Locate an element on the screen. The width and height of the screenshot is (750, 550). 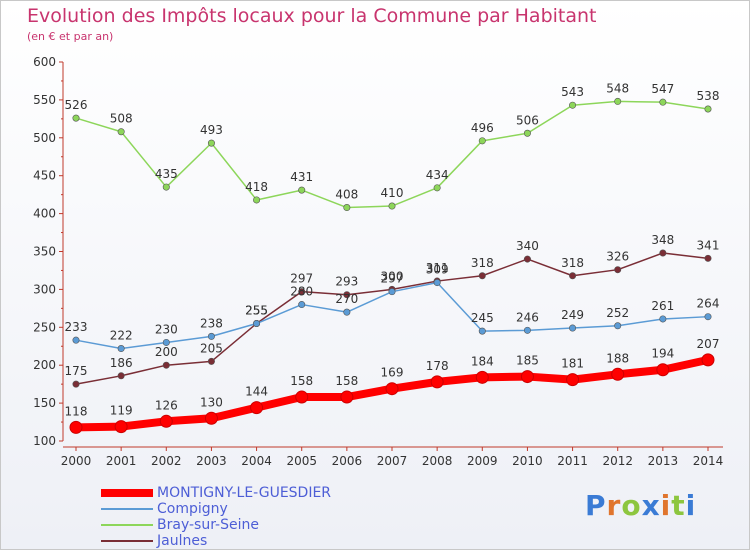
legend-item: Compigny is located at coordinates (164, 509).